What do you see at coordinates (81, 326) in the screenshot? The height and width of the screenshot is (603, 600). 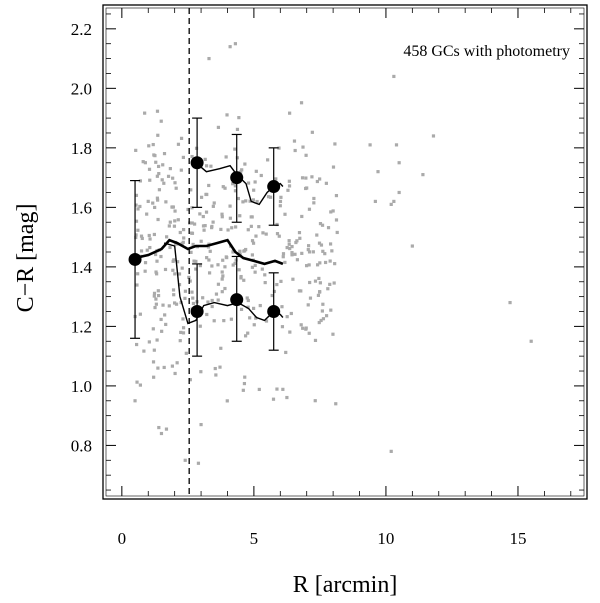 I see `y-tick-label: 1.2` at bounding box center [81, 326].